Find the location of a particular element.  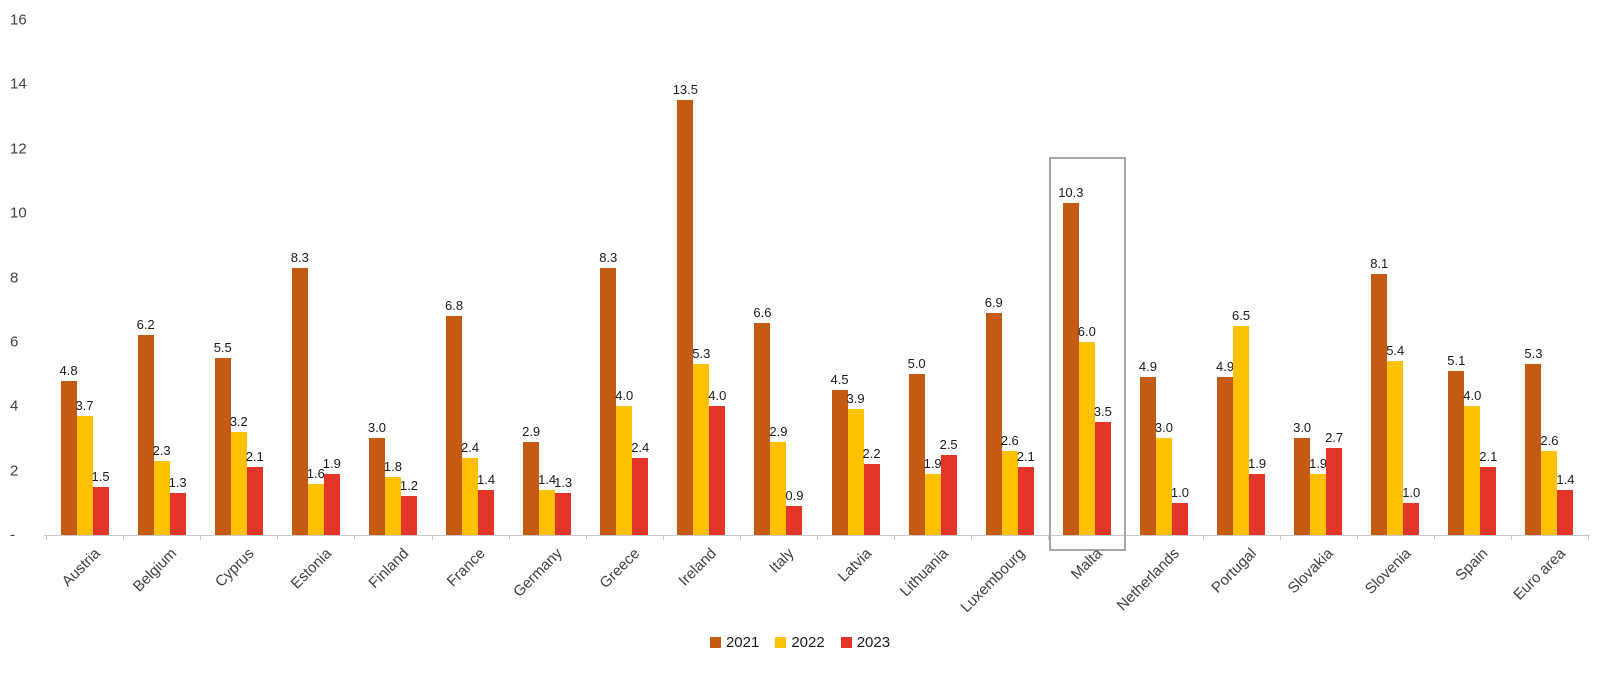

legend-item-2021: 2021 is located at coordinates (734, 642).